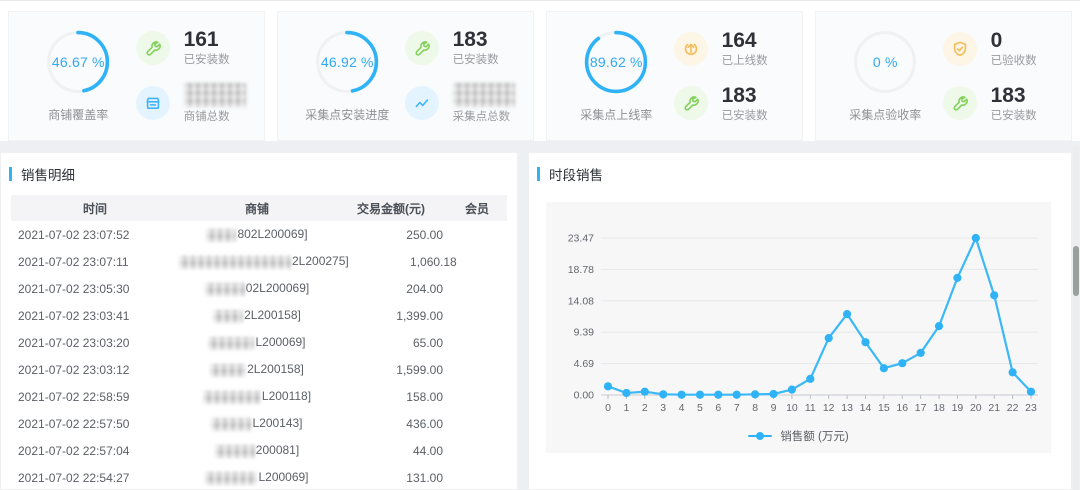 Image resolution: width=1080 pixels, height=490 pixels. I want to click on column-header: 交易金额(元), so click(391, 208).